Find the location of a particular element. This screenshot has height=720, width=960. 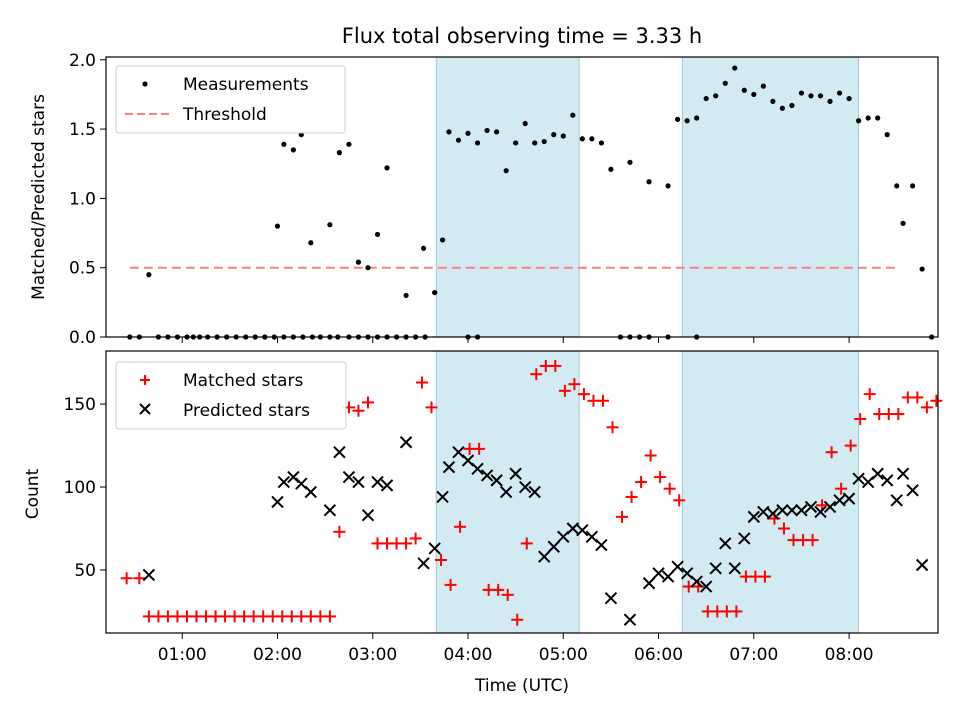

x-tick-label: 05:00 is located at coordinates (563, 655).